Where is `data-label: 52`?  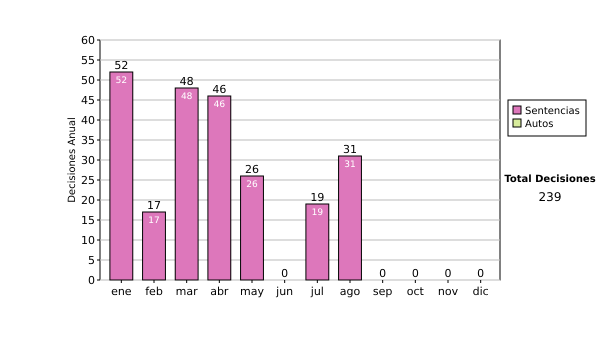 data-label: 52 is located at coordinates (122, 81).